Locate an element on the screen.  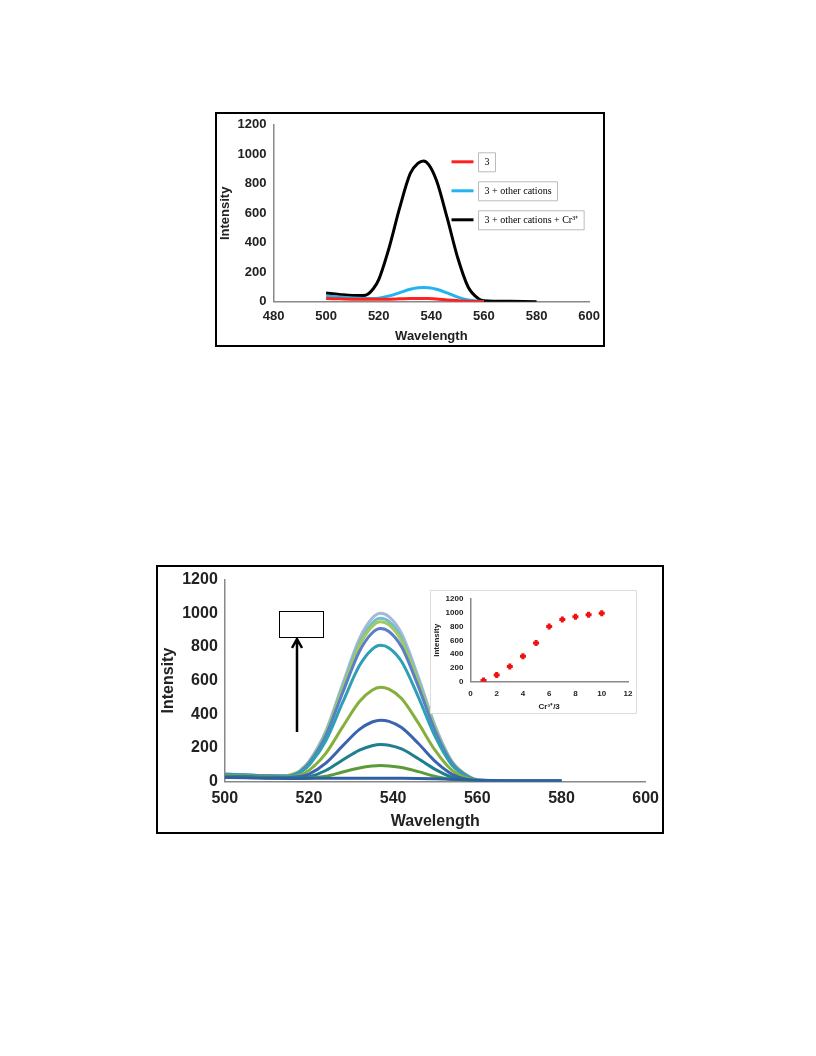
legend-label: 3 + other cations + Cr³⁺ is located at coordinates (532, 220).